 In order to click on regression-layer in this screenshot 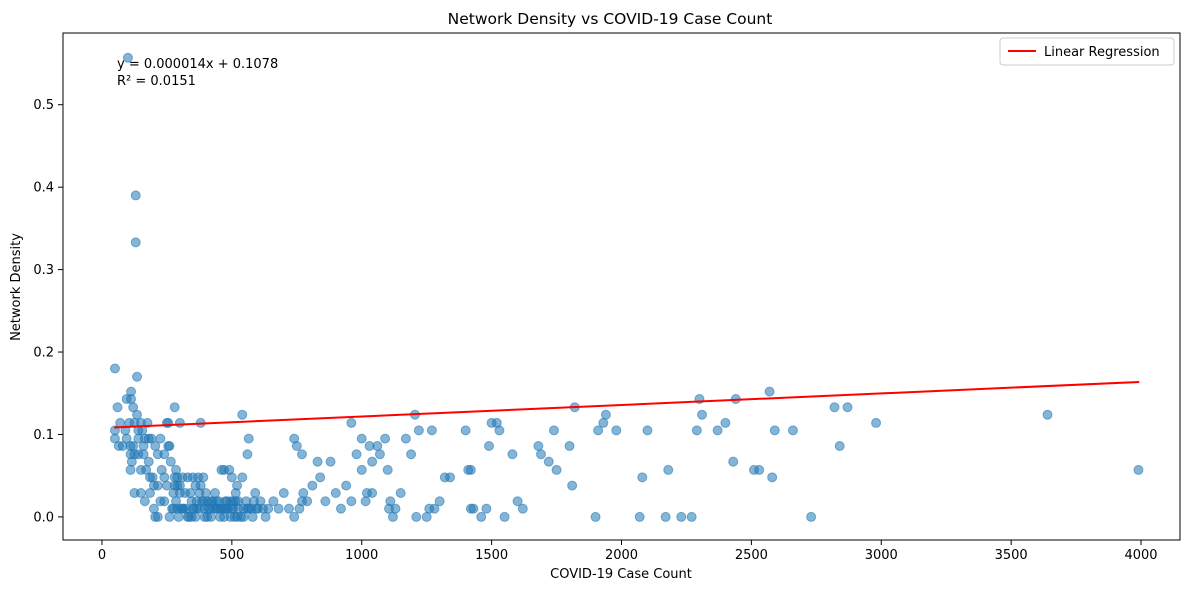, I will do `click(627, 404)`.